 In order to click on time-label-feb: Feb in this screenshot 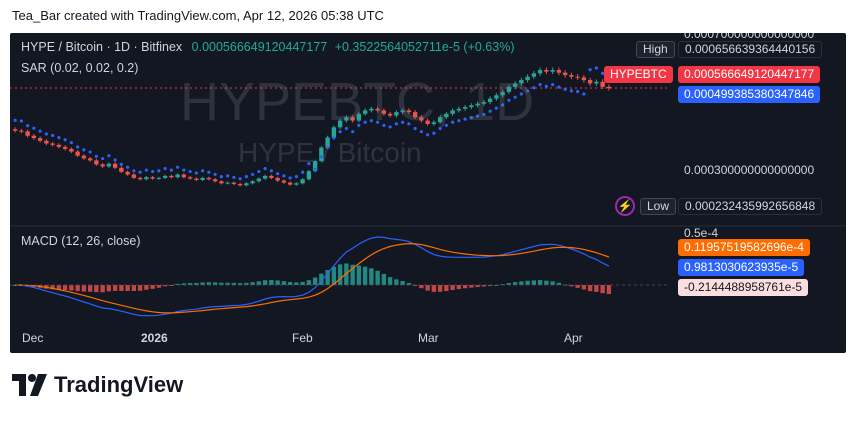, I will do `click(302, 338)`.